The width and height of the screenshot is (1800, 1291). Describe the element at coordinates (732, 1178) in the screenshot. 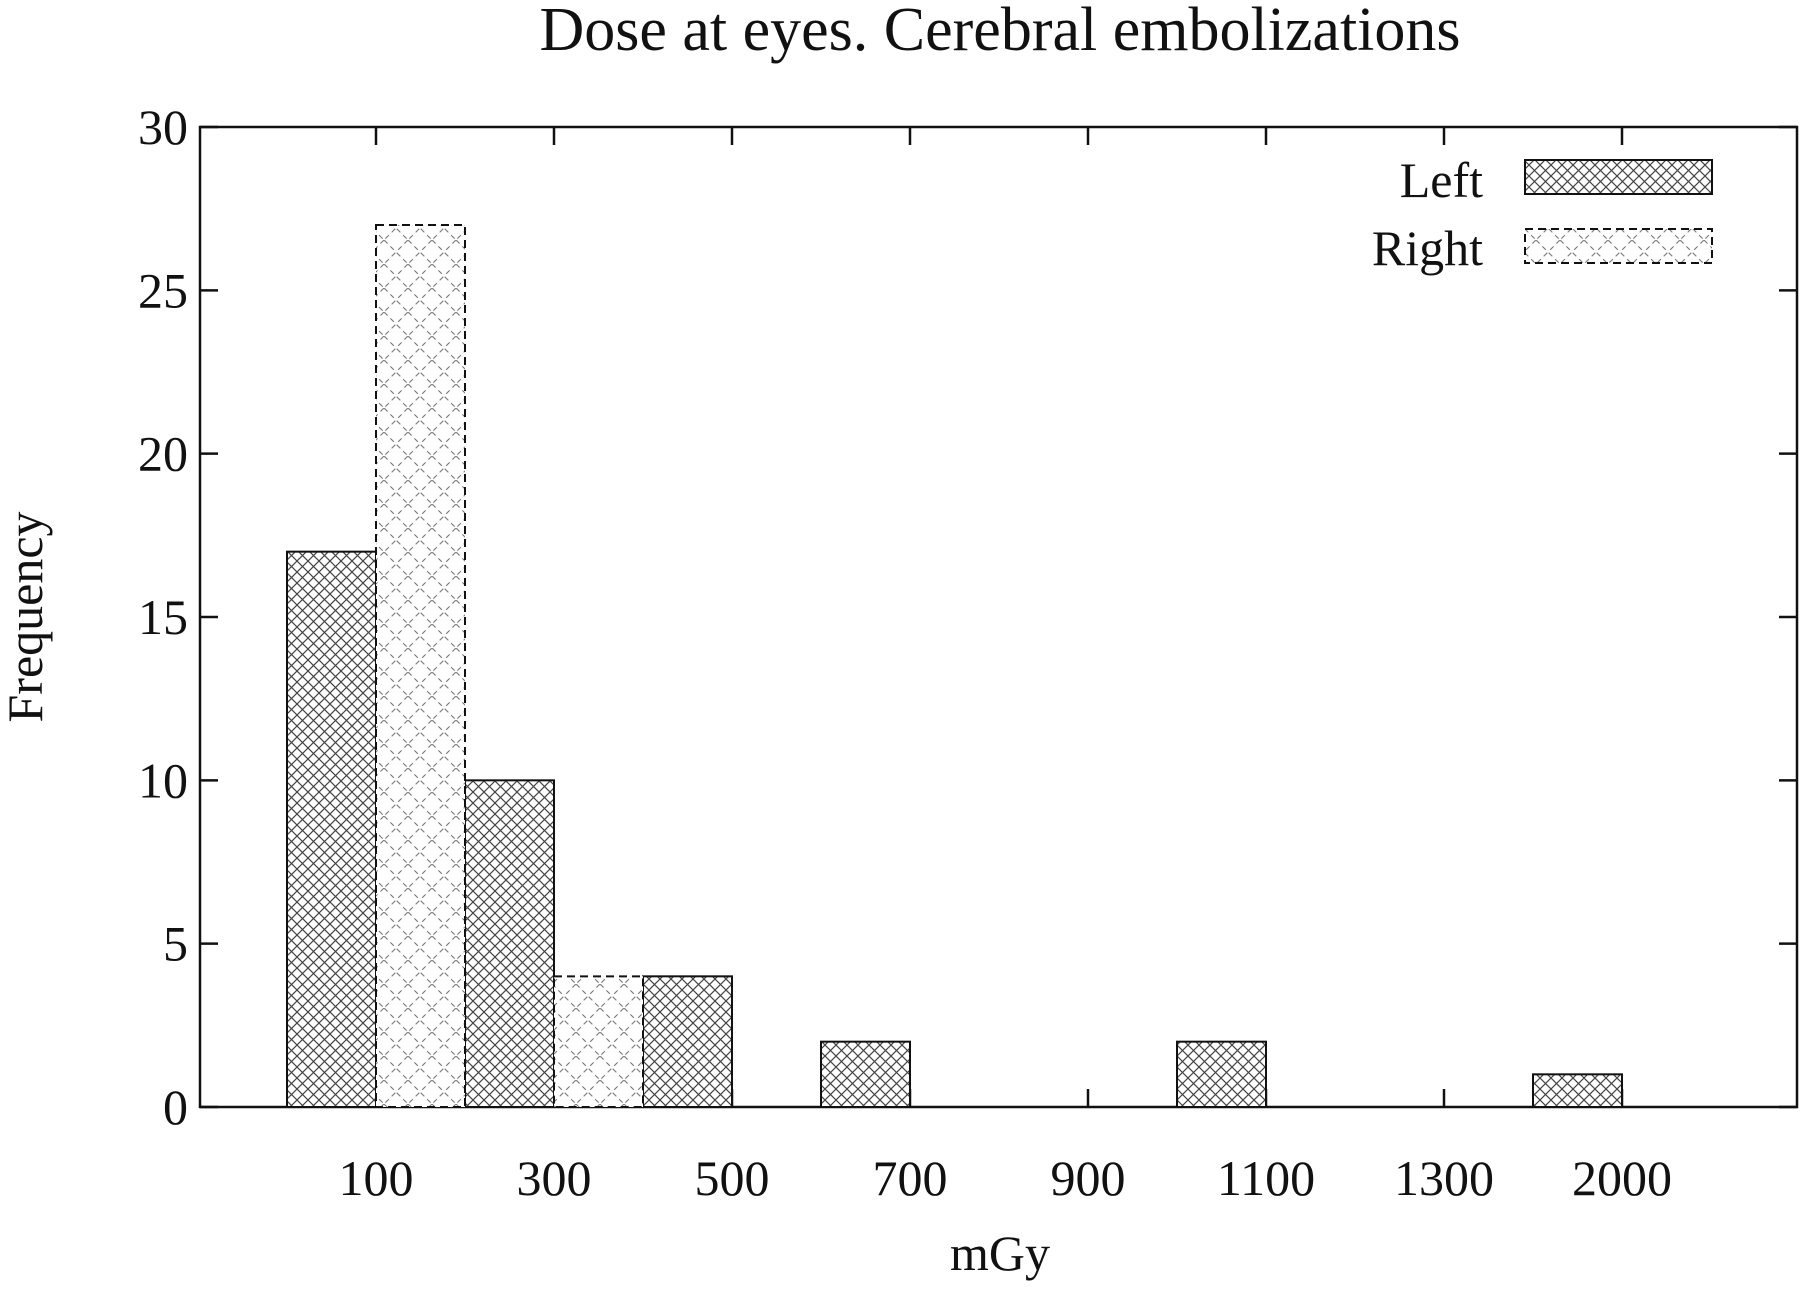

I see `x-tick-label: 500` at that location.